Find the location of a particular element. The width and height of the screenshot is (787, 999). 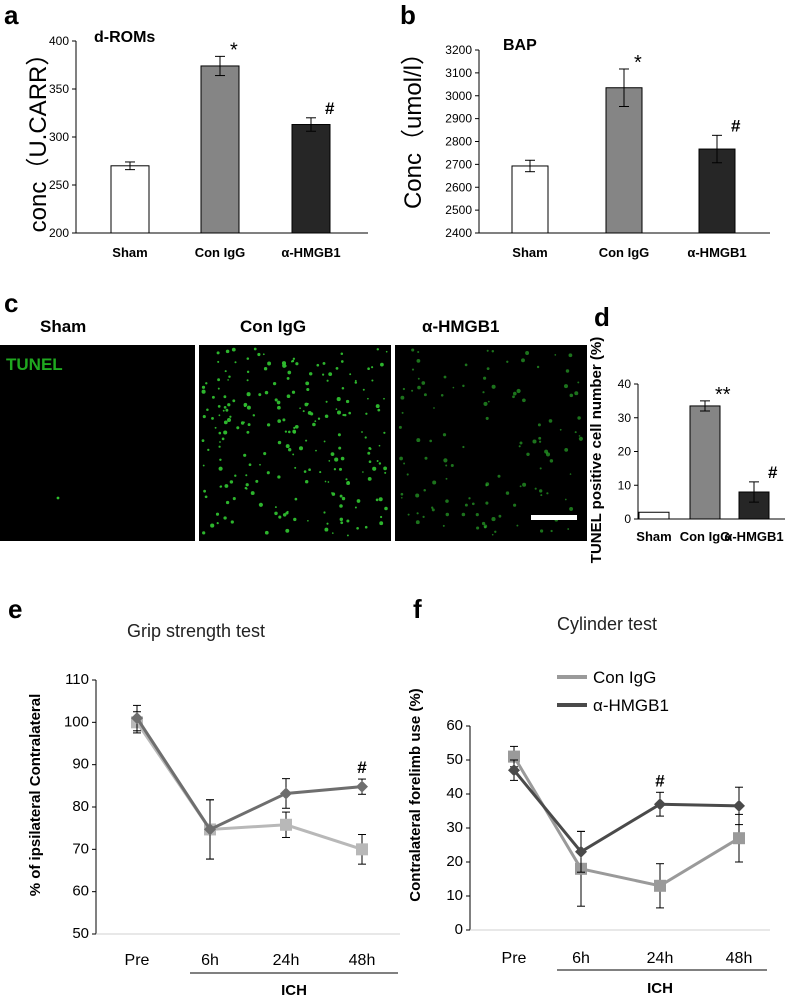

y-tick-label: 50 is located at coordinates (80, 933).